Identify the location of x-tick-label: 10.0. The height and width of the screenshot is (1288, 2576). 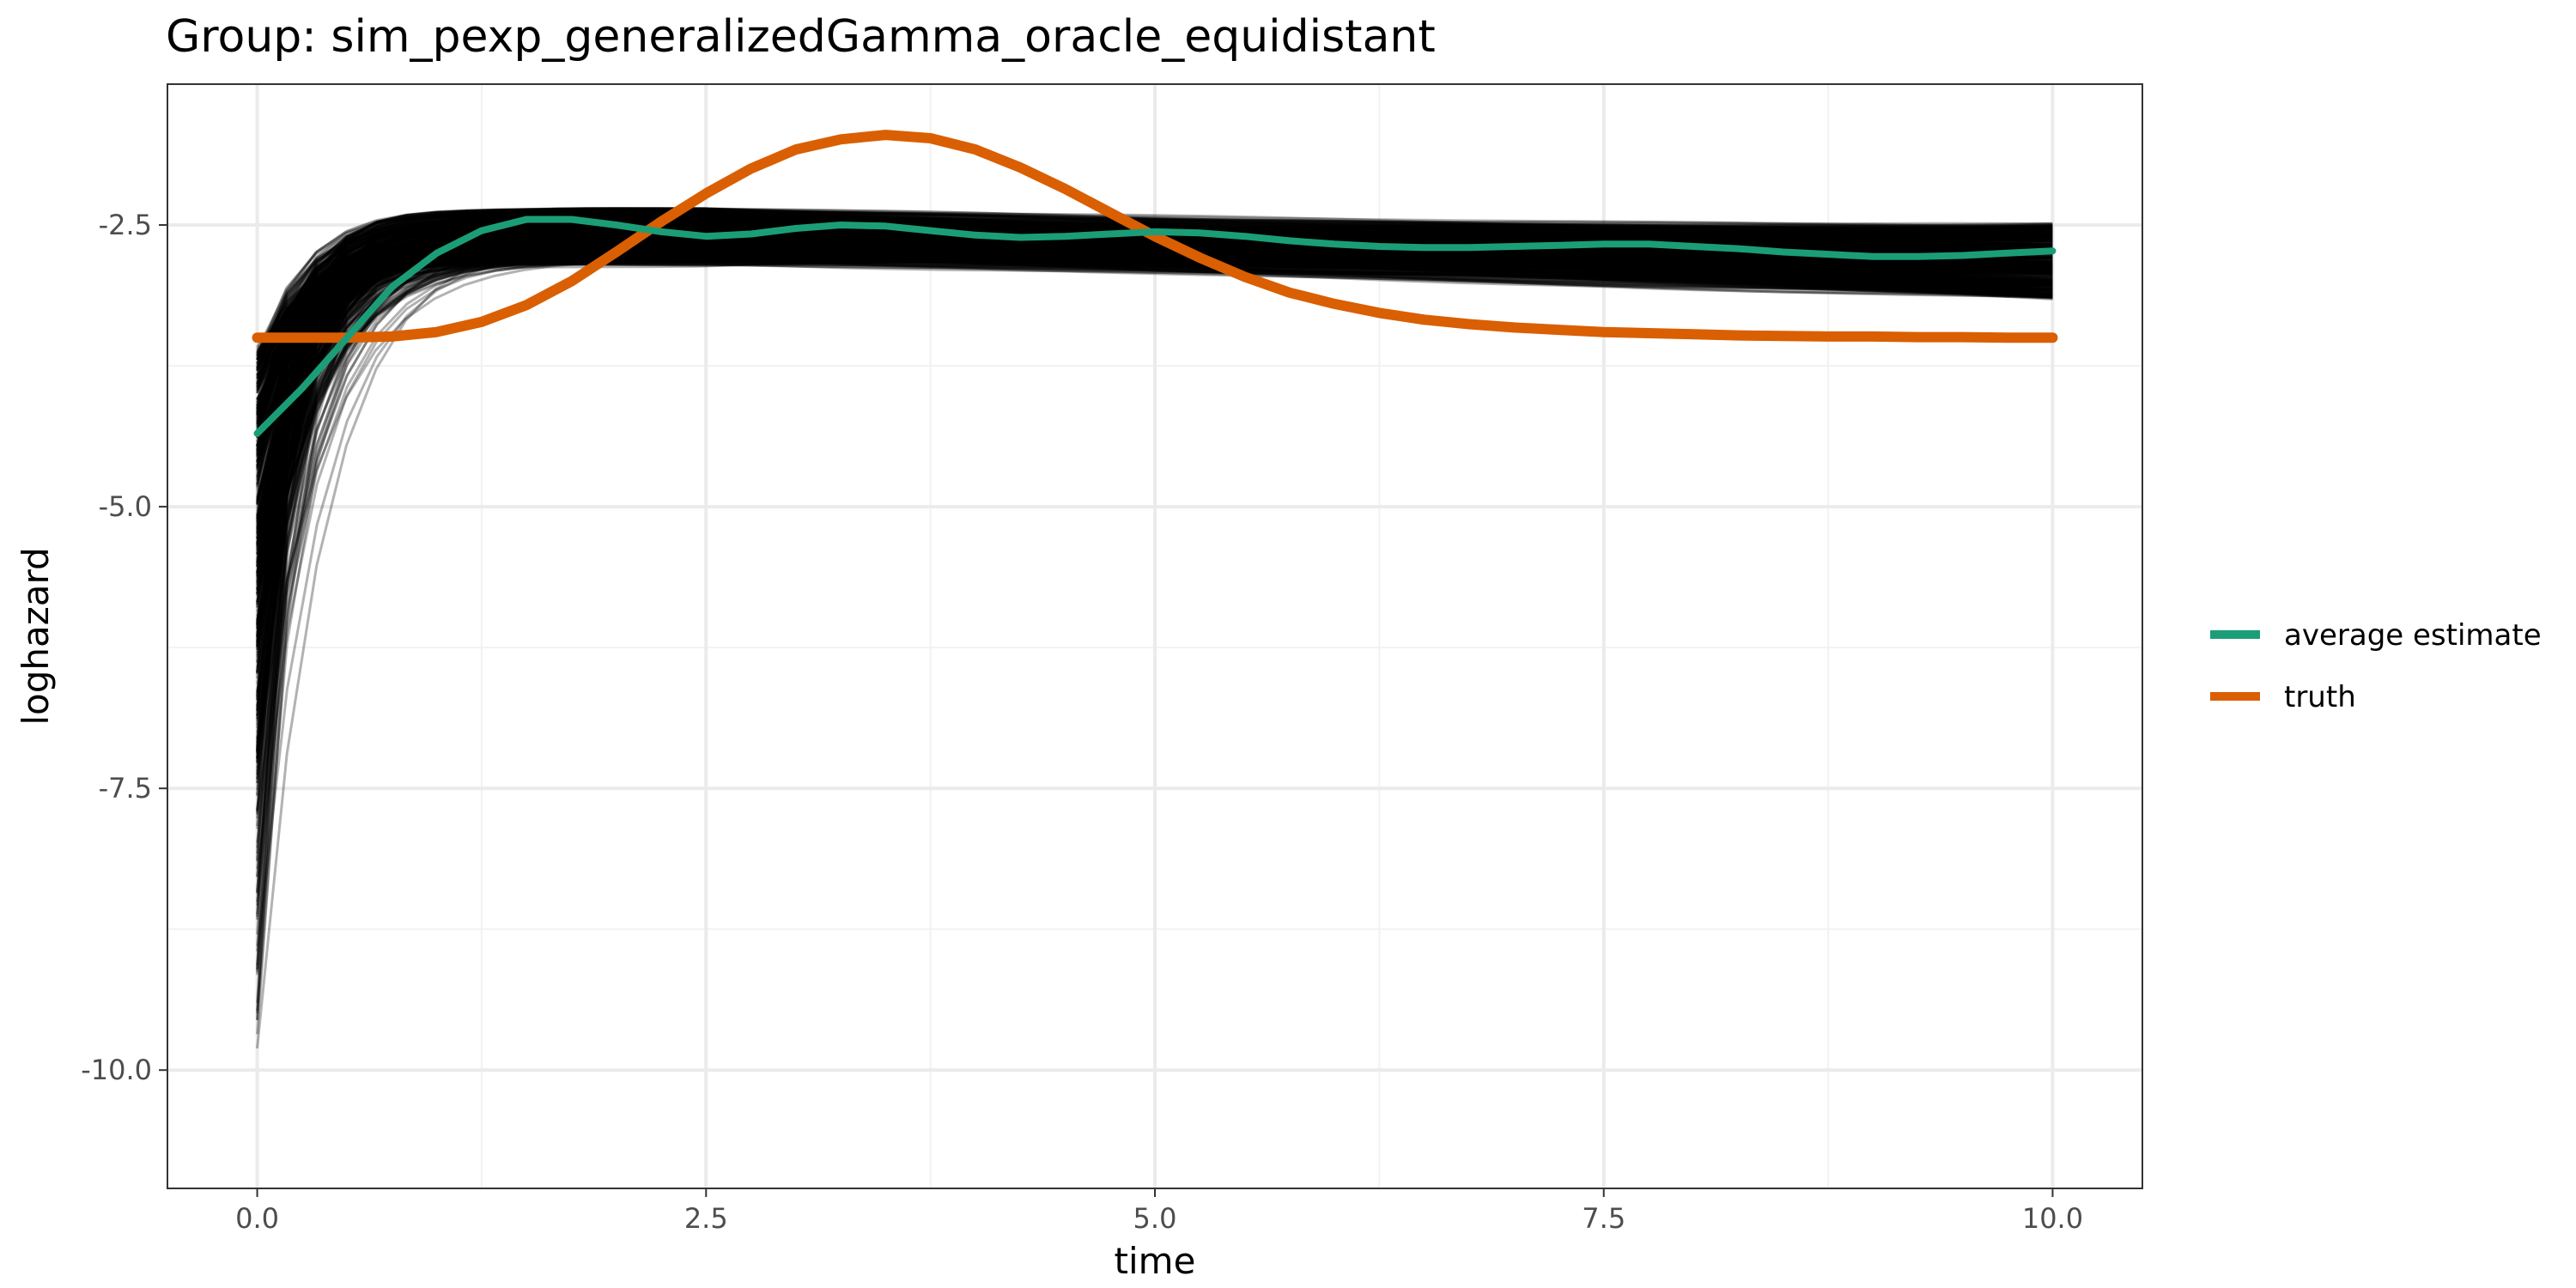
(2053, 1218).